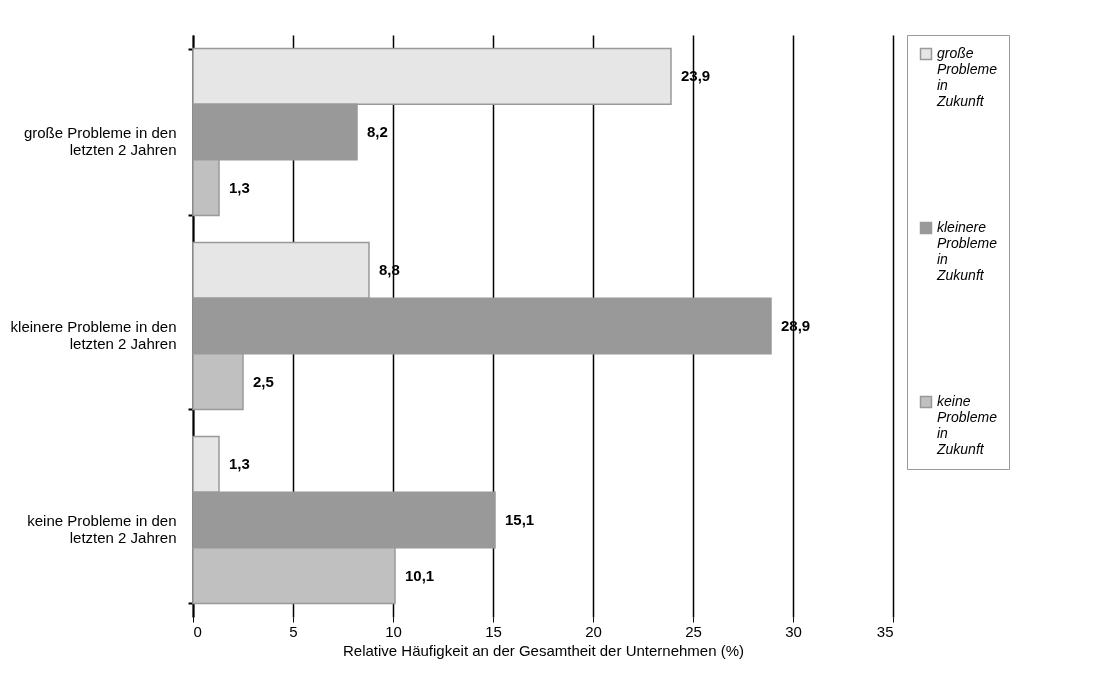  What do you see at coordinates (100, 140) in the screenshot?
I see `y-tick-label: große Probleme in den letzten 2 Jahren` at bounding box center [100, 140].